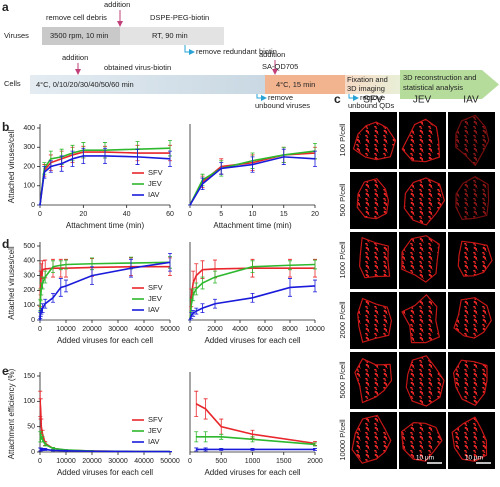 Image resolution: width=500 pixels, height=487 pixels. I want to click on x-tick-label: 6000, so click(265, 329).